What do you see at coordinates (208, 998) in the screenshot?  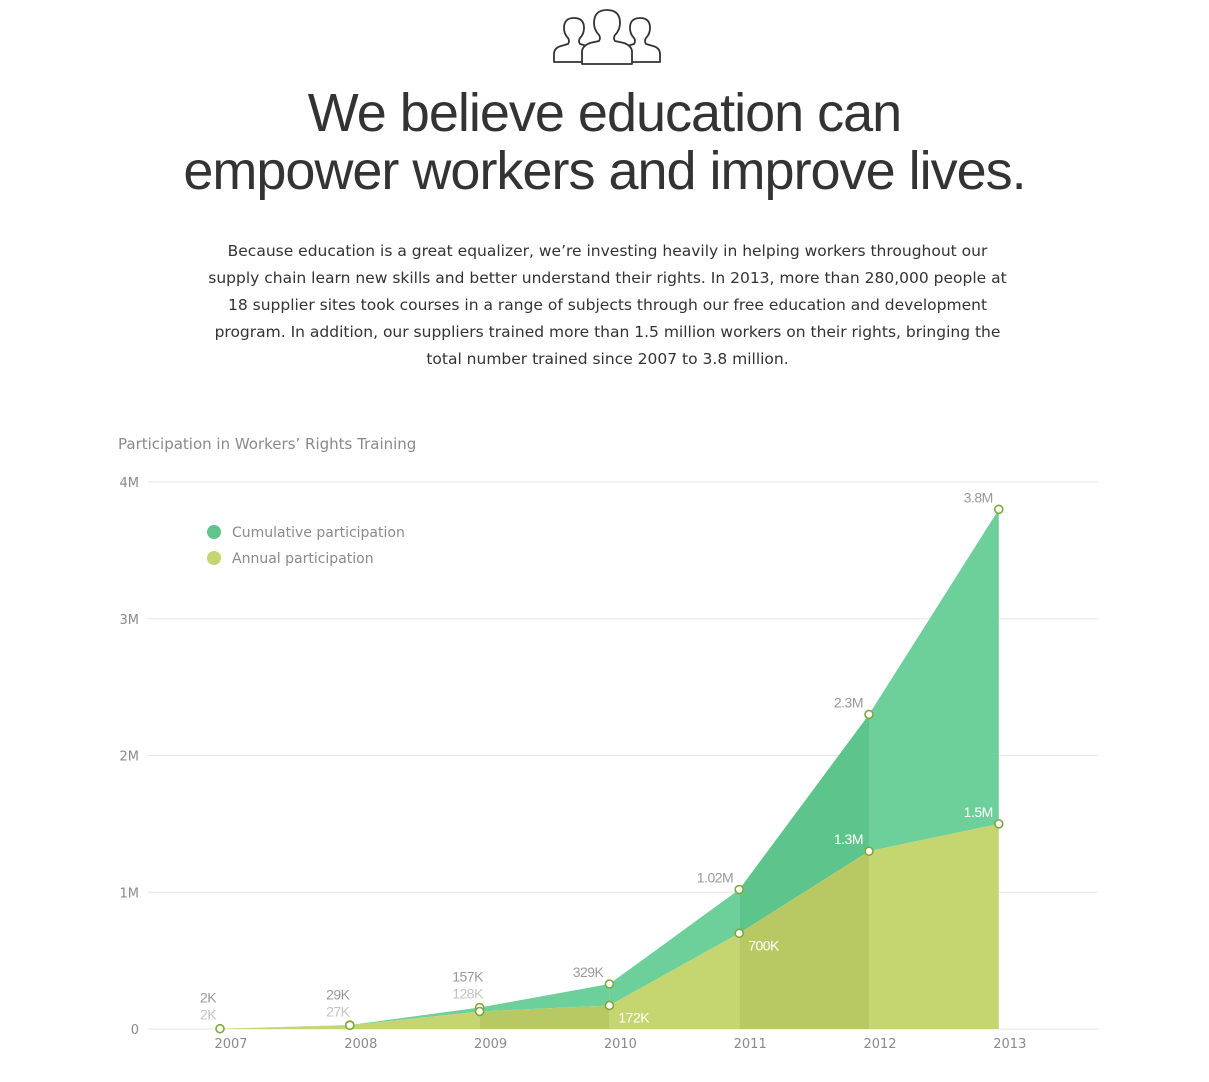 I see `cumulative-data-label: 2K` at bounding box center [208, 998].